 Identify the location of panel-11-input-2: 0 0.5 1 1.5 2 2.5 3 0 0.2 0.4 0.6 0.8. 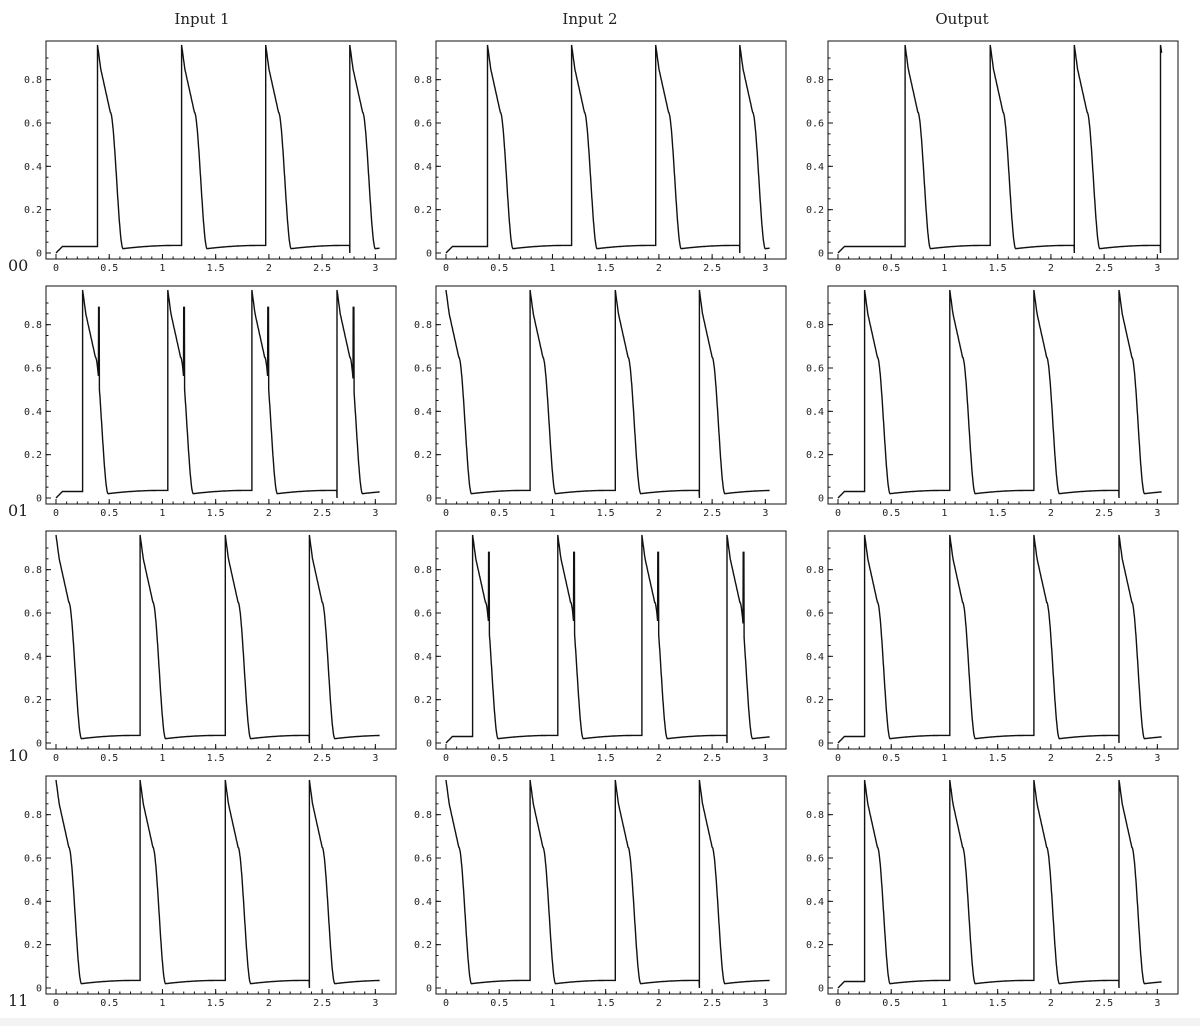
(600, 892).